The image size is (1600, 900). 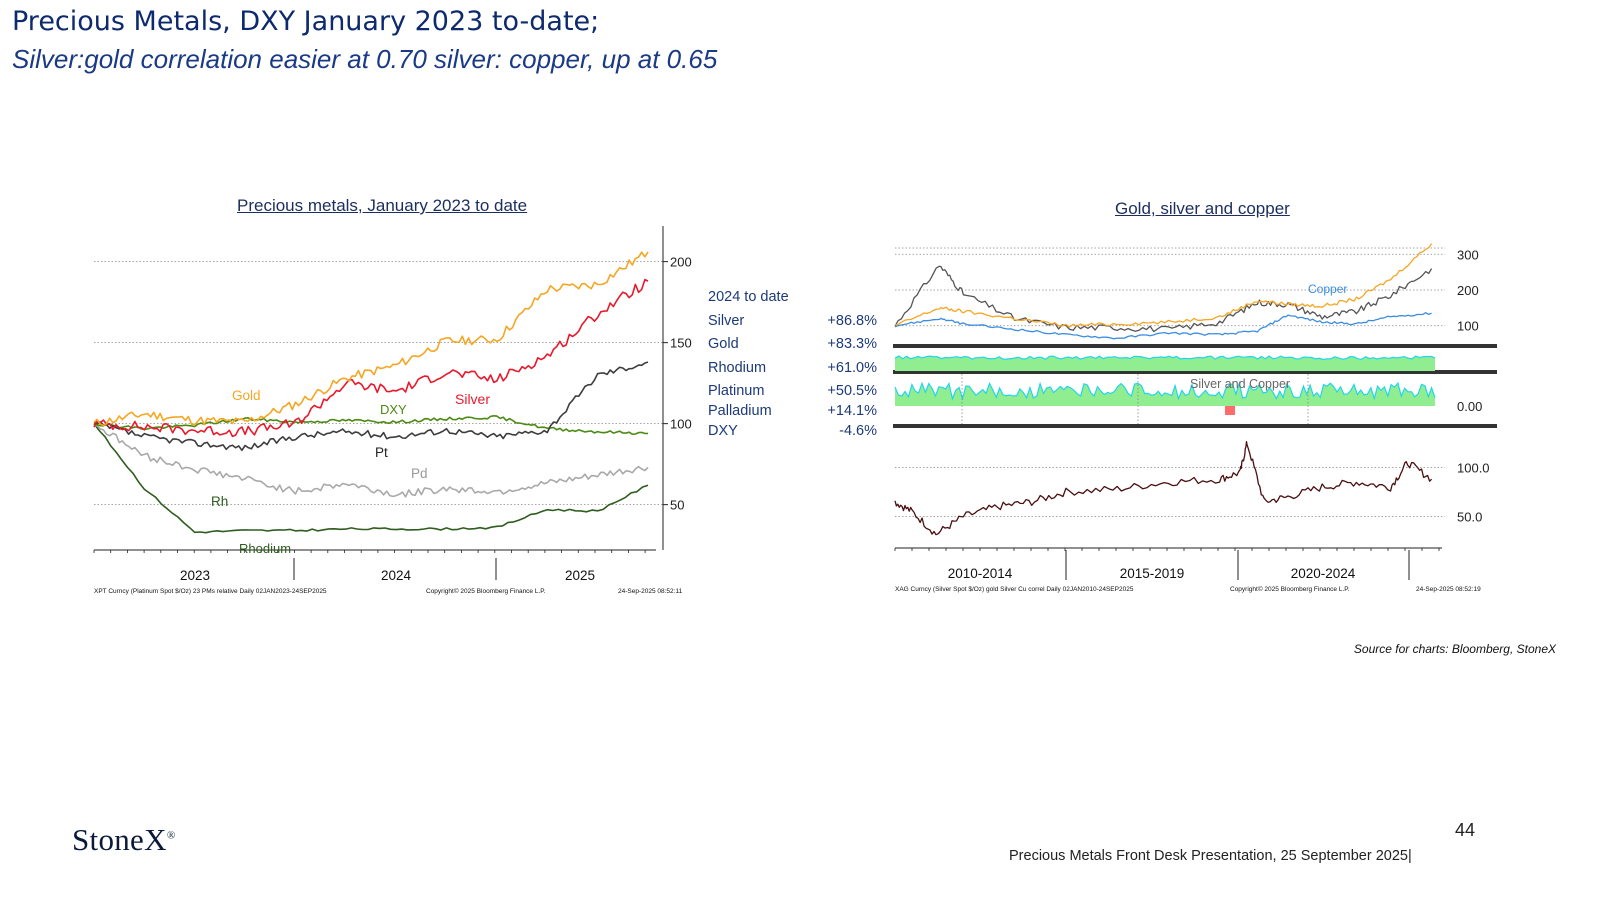 What do you see at coordinates (681, 262) in the screenshot?
I see `left-chart-y-tick-label: 200` at bounding box center [681, 262].